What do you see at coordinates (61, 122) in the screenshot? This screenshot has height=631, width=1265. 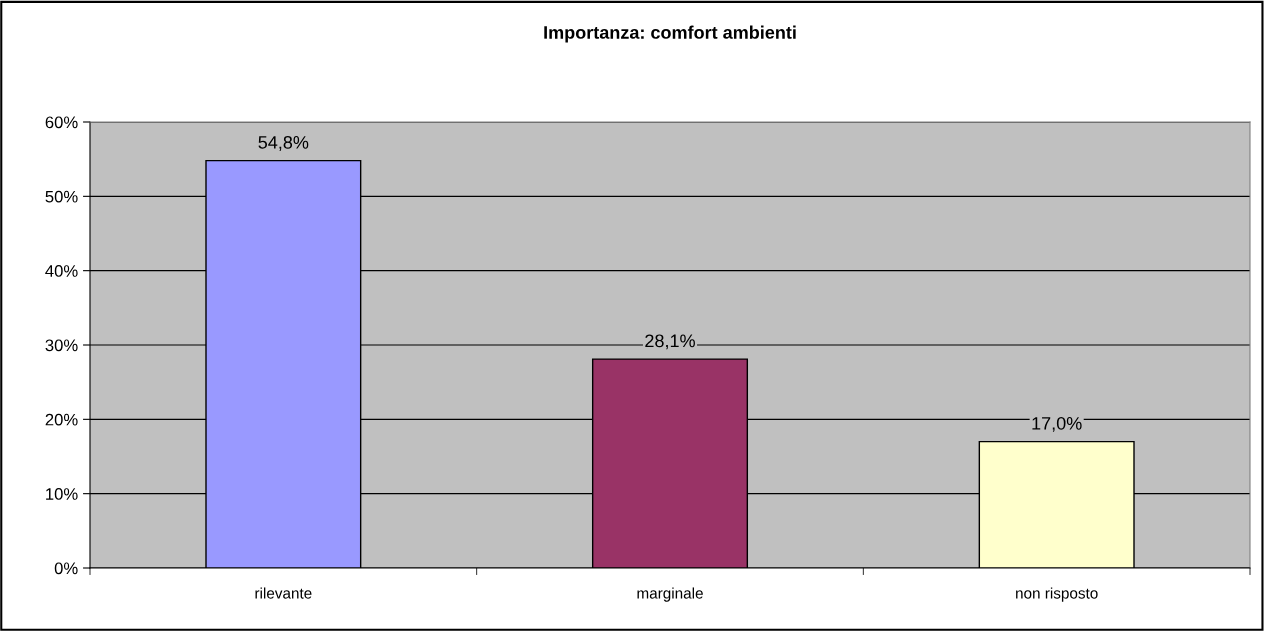 I see `y-tick-label: 60%` at bounding box center [61, 122].